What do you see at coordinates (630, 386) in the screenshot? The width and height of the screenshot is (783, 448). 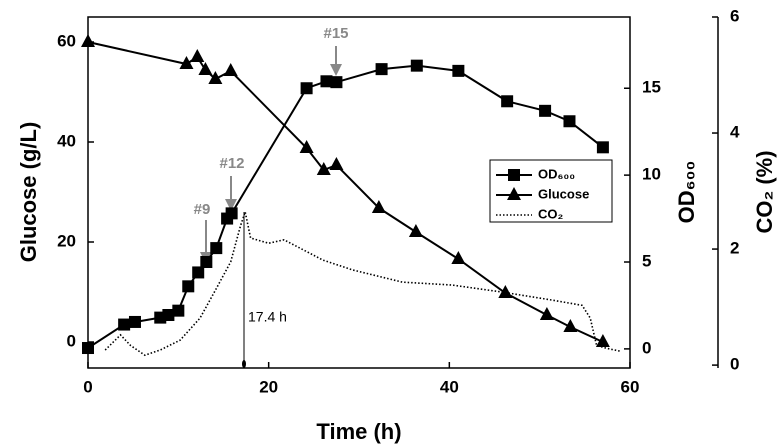 I see `x-tick-label: 60` at bounding box center [630, 386].